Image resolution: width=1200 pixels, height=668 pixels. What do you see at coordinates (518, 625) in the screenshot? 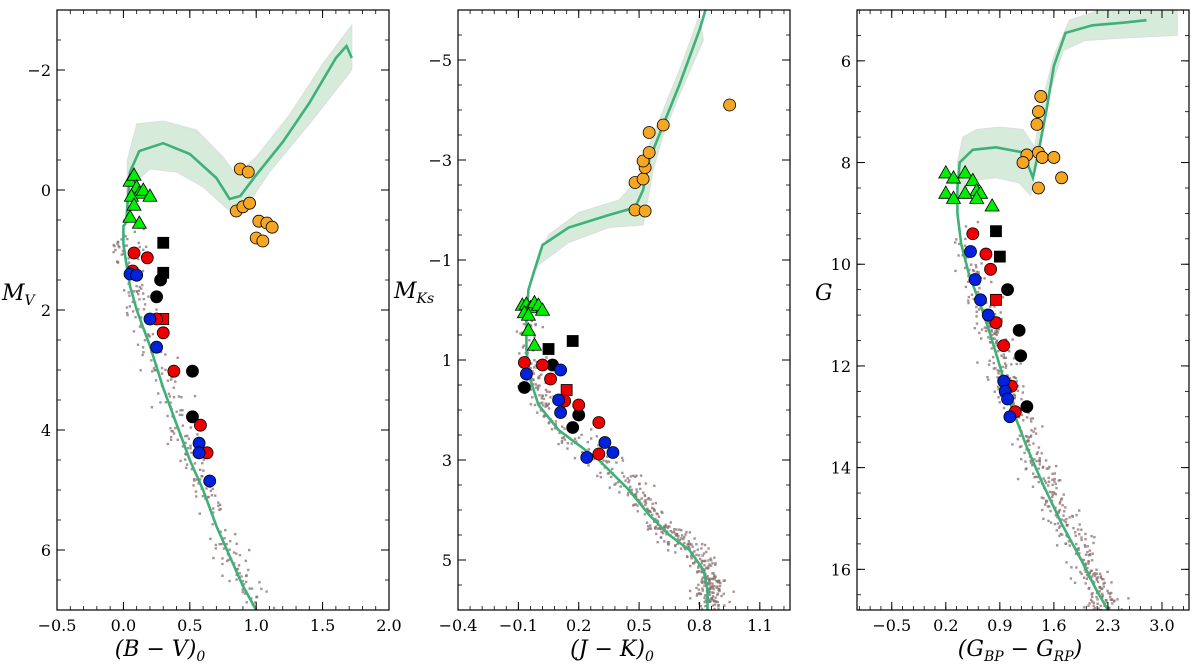
I see `x-tick-label: −0.1` at bounding box center [518, 625].